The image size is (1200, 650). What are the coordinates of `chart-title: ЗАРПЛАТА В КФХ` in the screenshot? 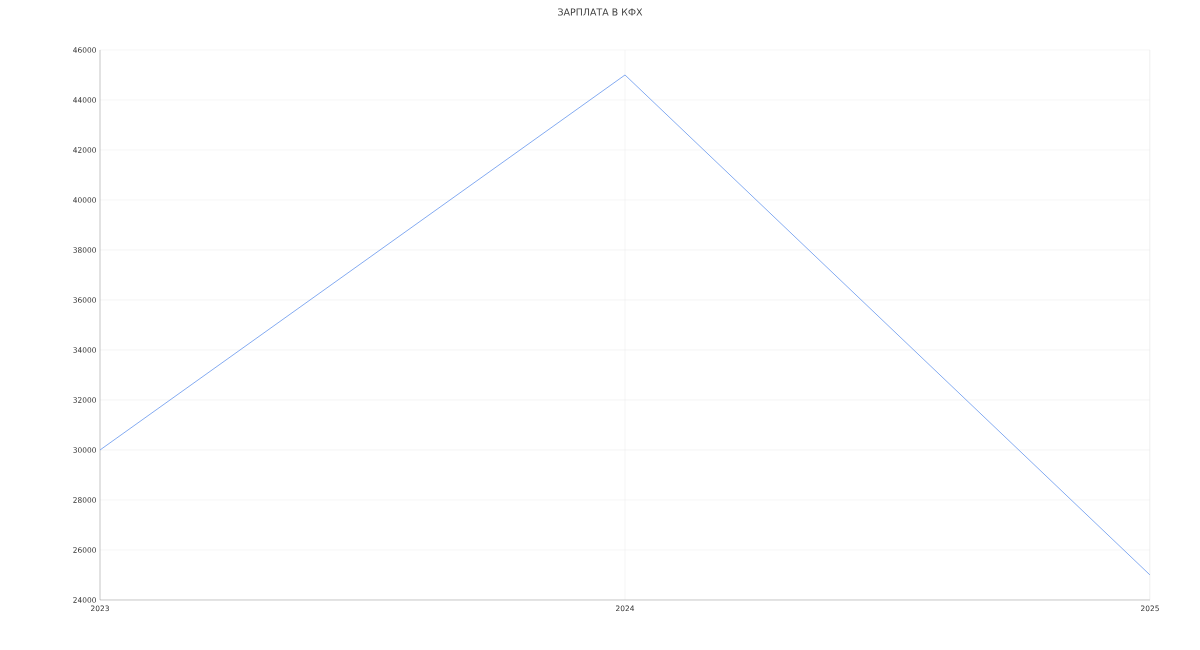 It's located at (600, 12).